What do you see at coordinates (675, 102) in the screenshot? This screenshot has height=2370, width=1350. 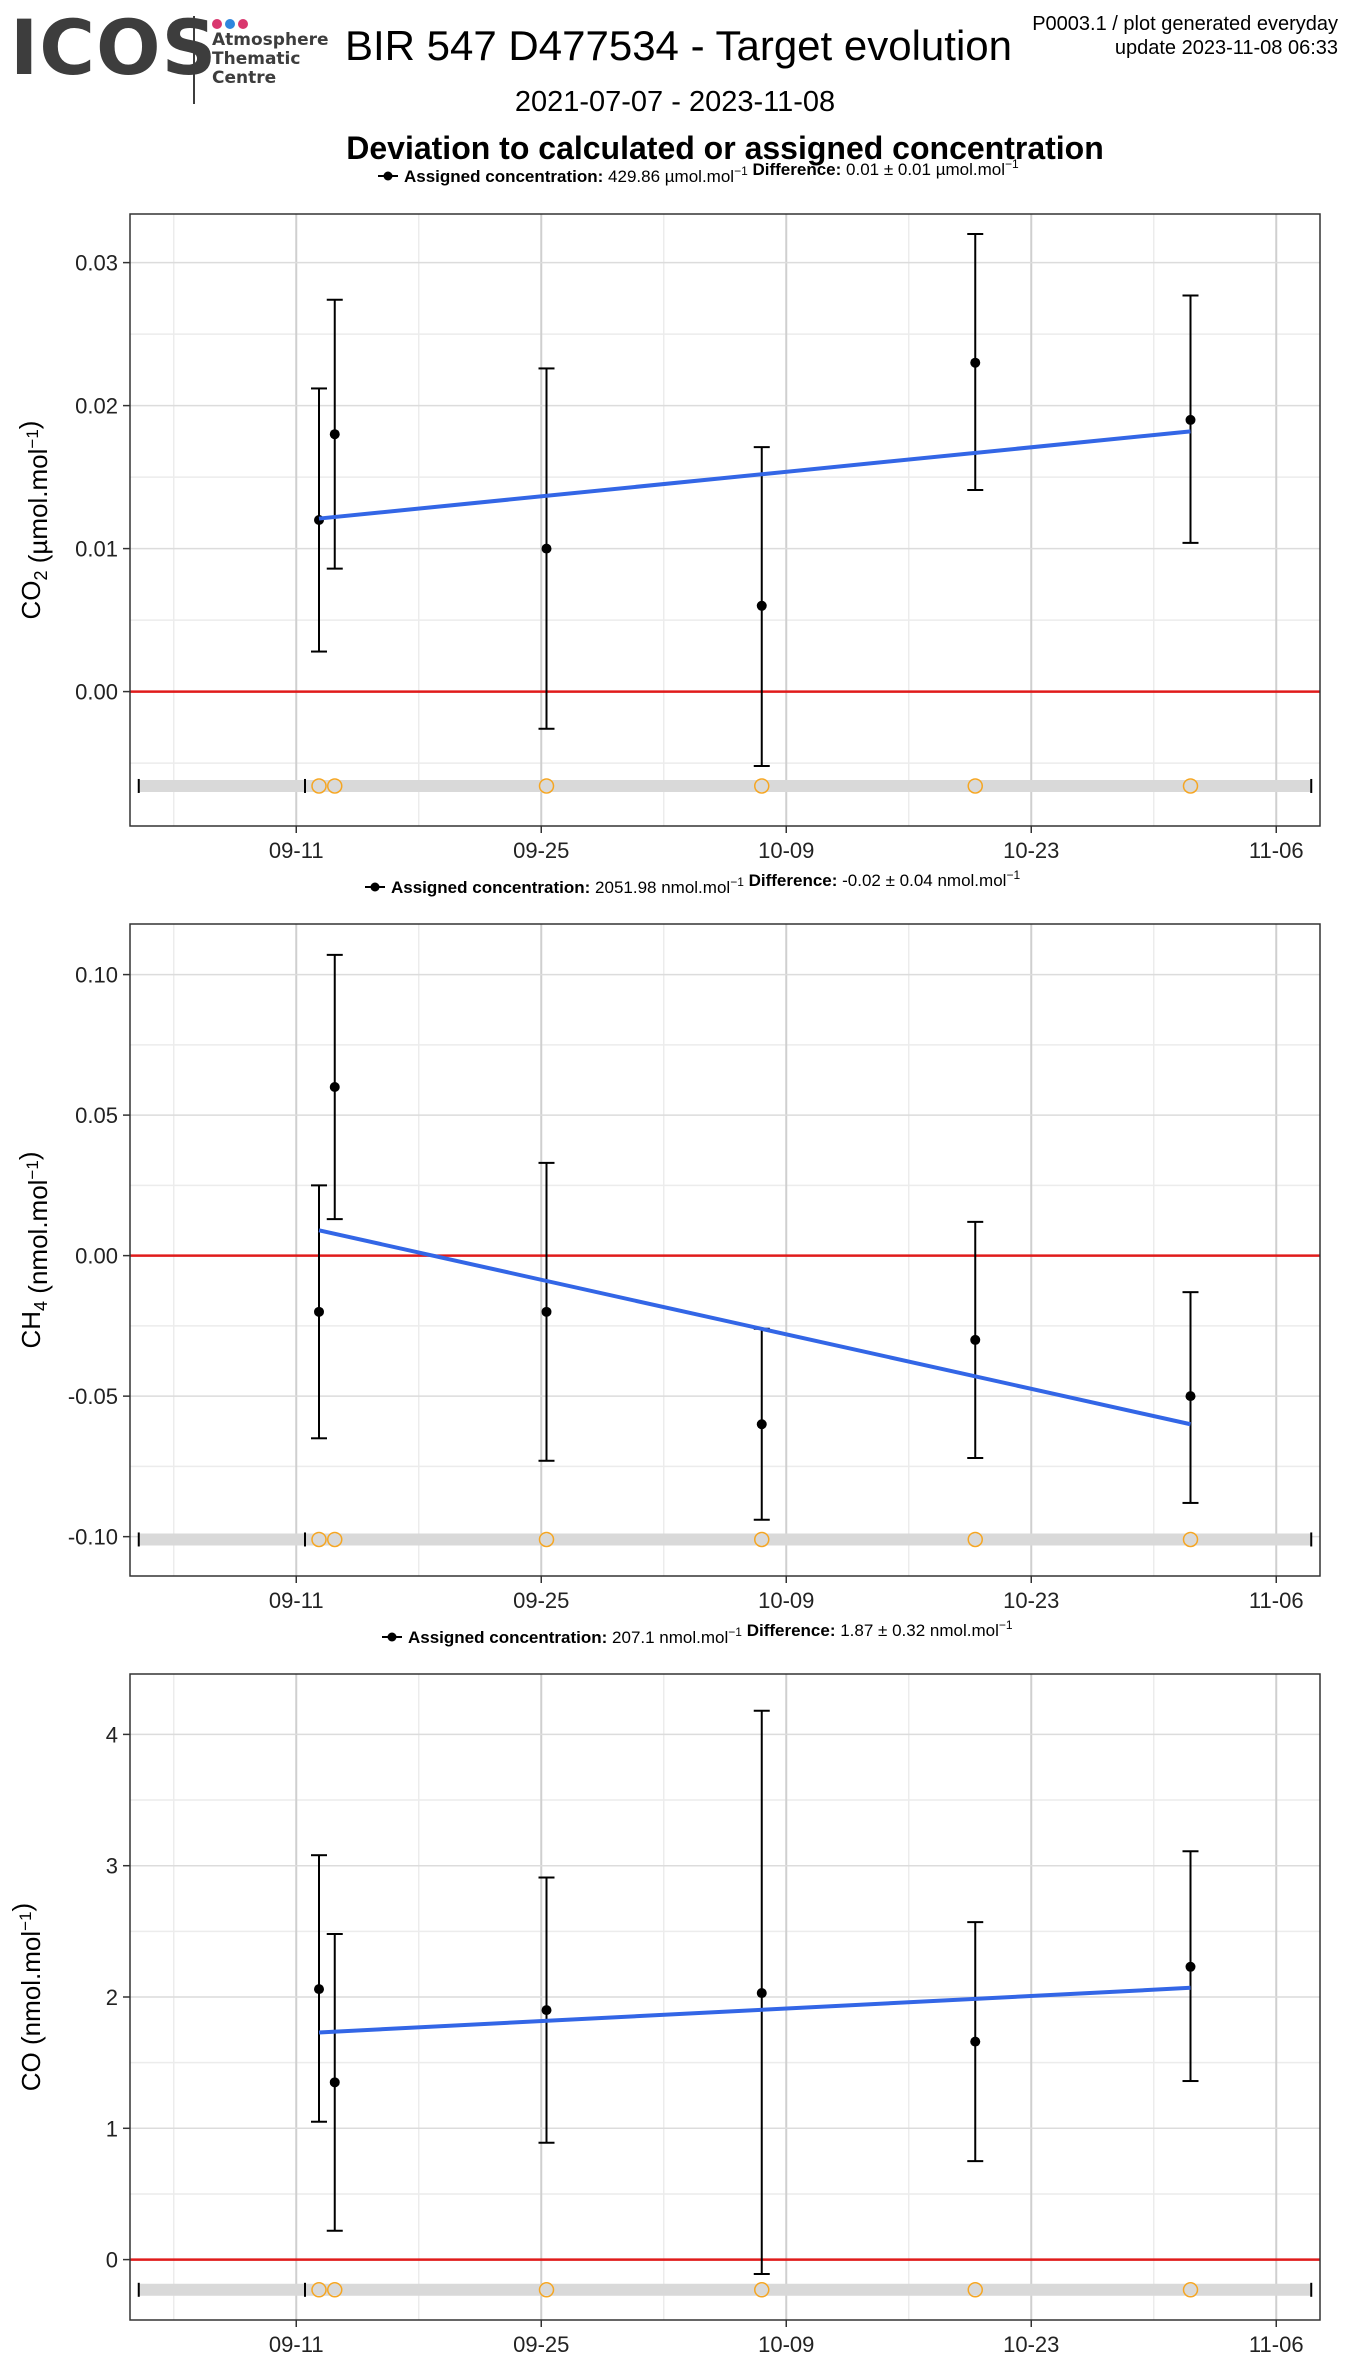 I see `date-range: 2021-07-07 - 2023-11-08` at bounding box center [675, 102].